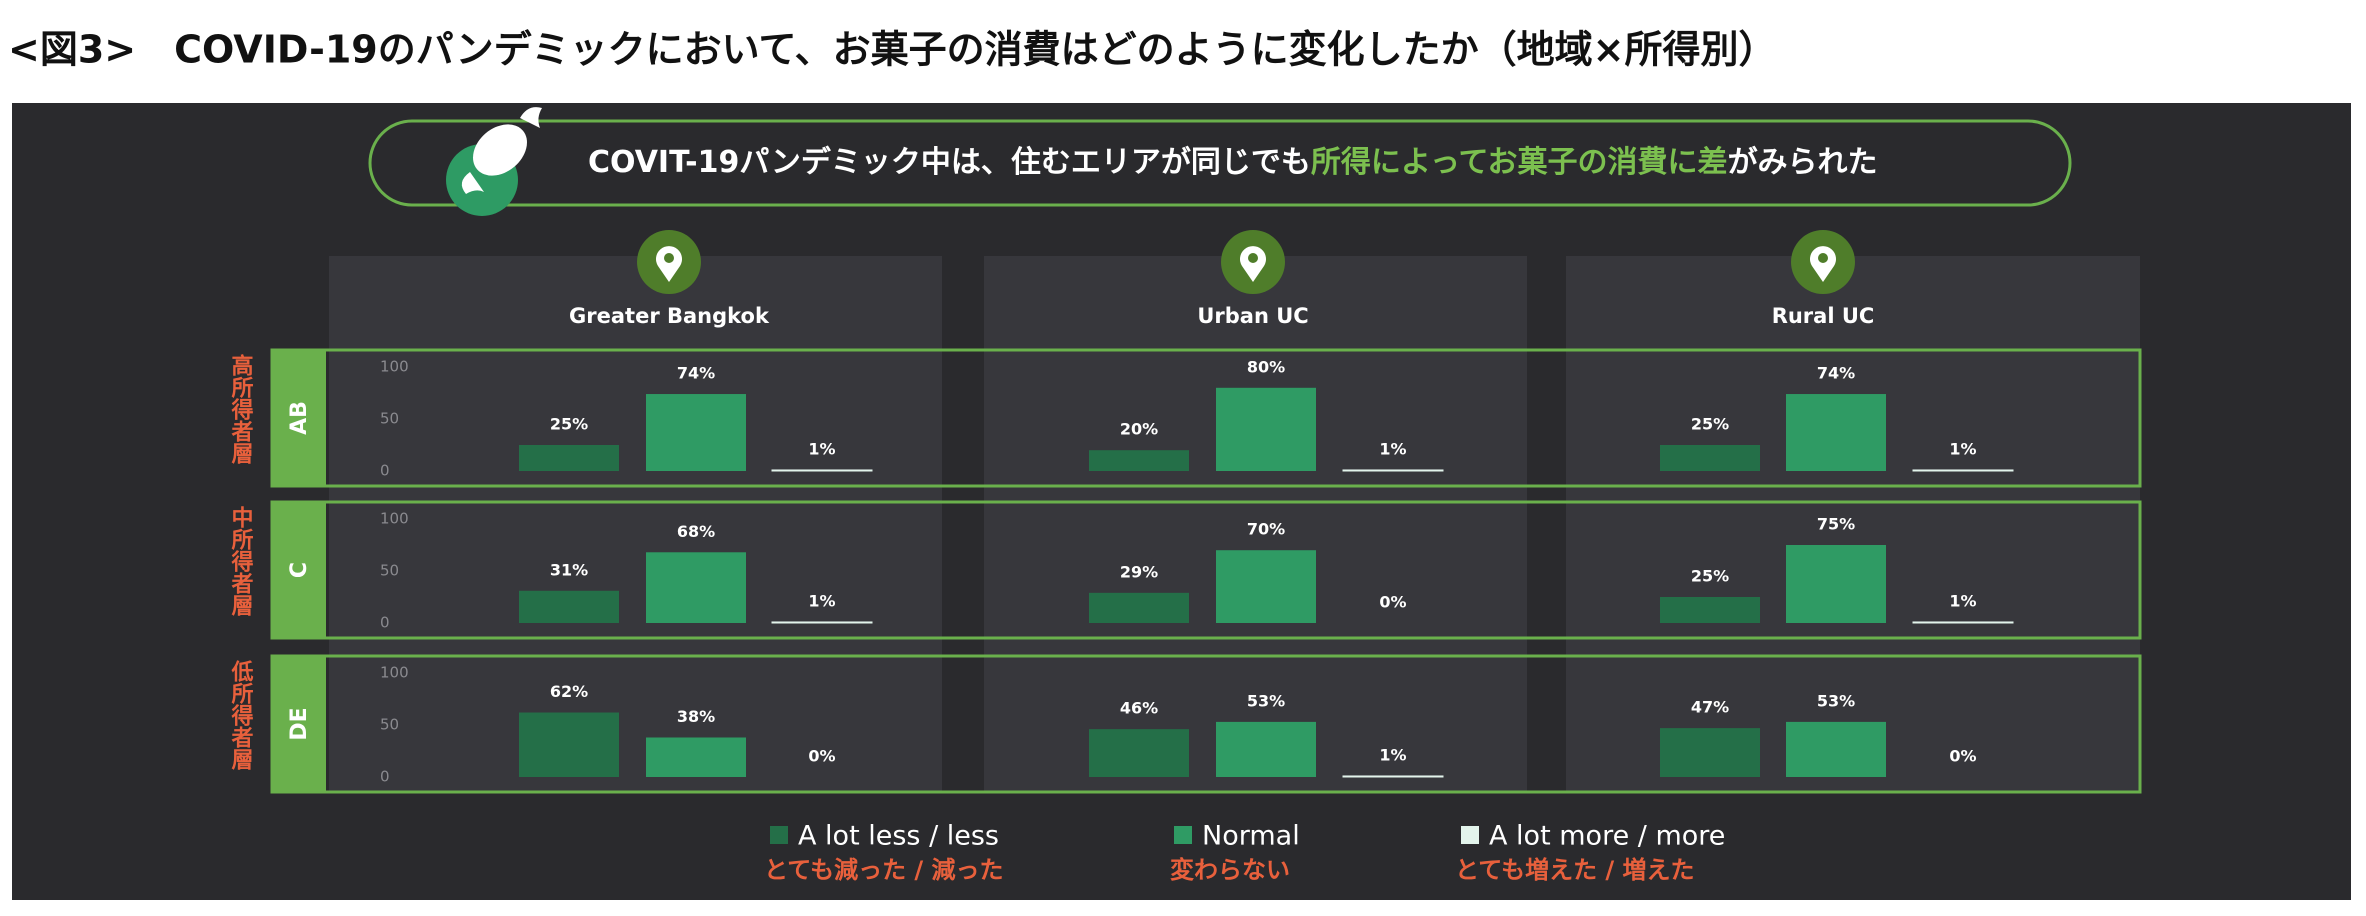  Describe the element at coordinates (1251, 836) in the screenshot. I see `legend-label: Normal` at that location.